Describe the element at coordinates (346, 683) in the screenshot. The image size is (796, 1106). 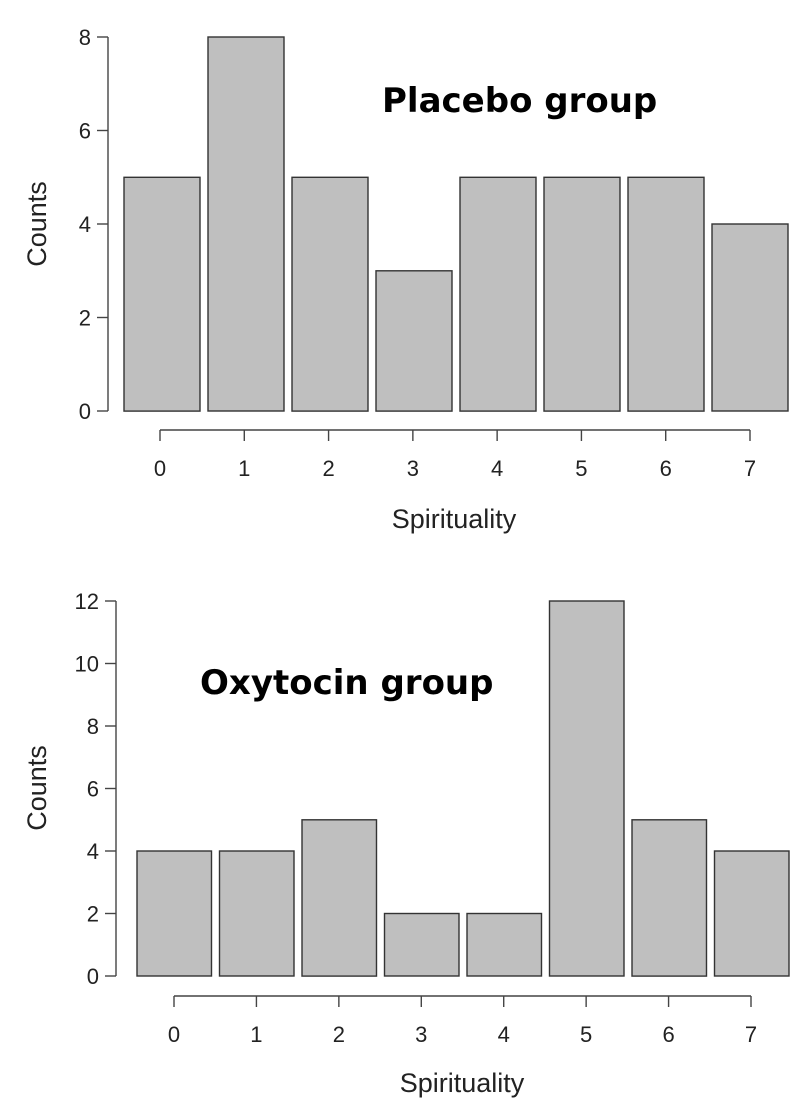
I see `chart-title: Oxytocin group` at that location.